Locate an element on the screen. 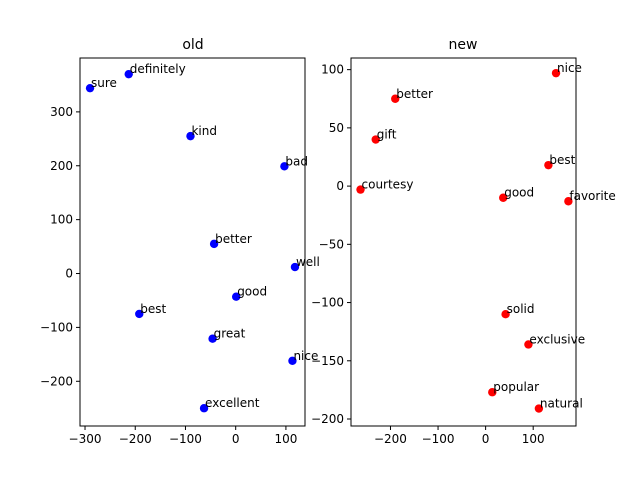  point-label: exclusive is located at coordinates (557, 339).